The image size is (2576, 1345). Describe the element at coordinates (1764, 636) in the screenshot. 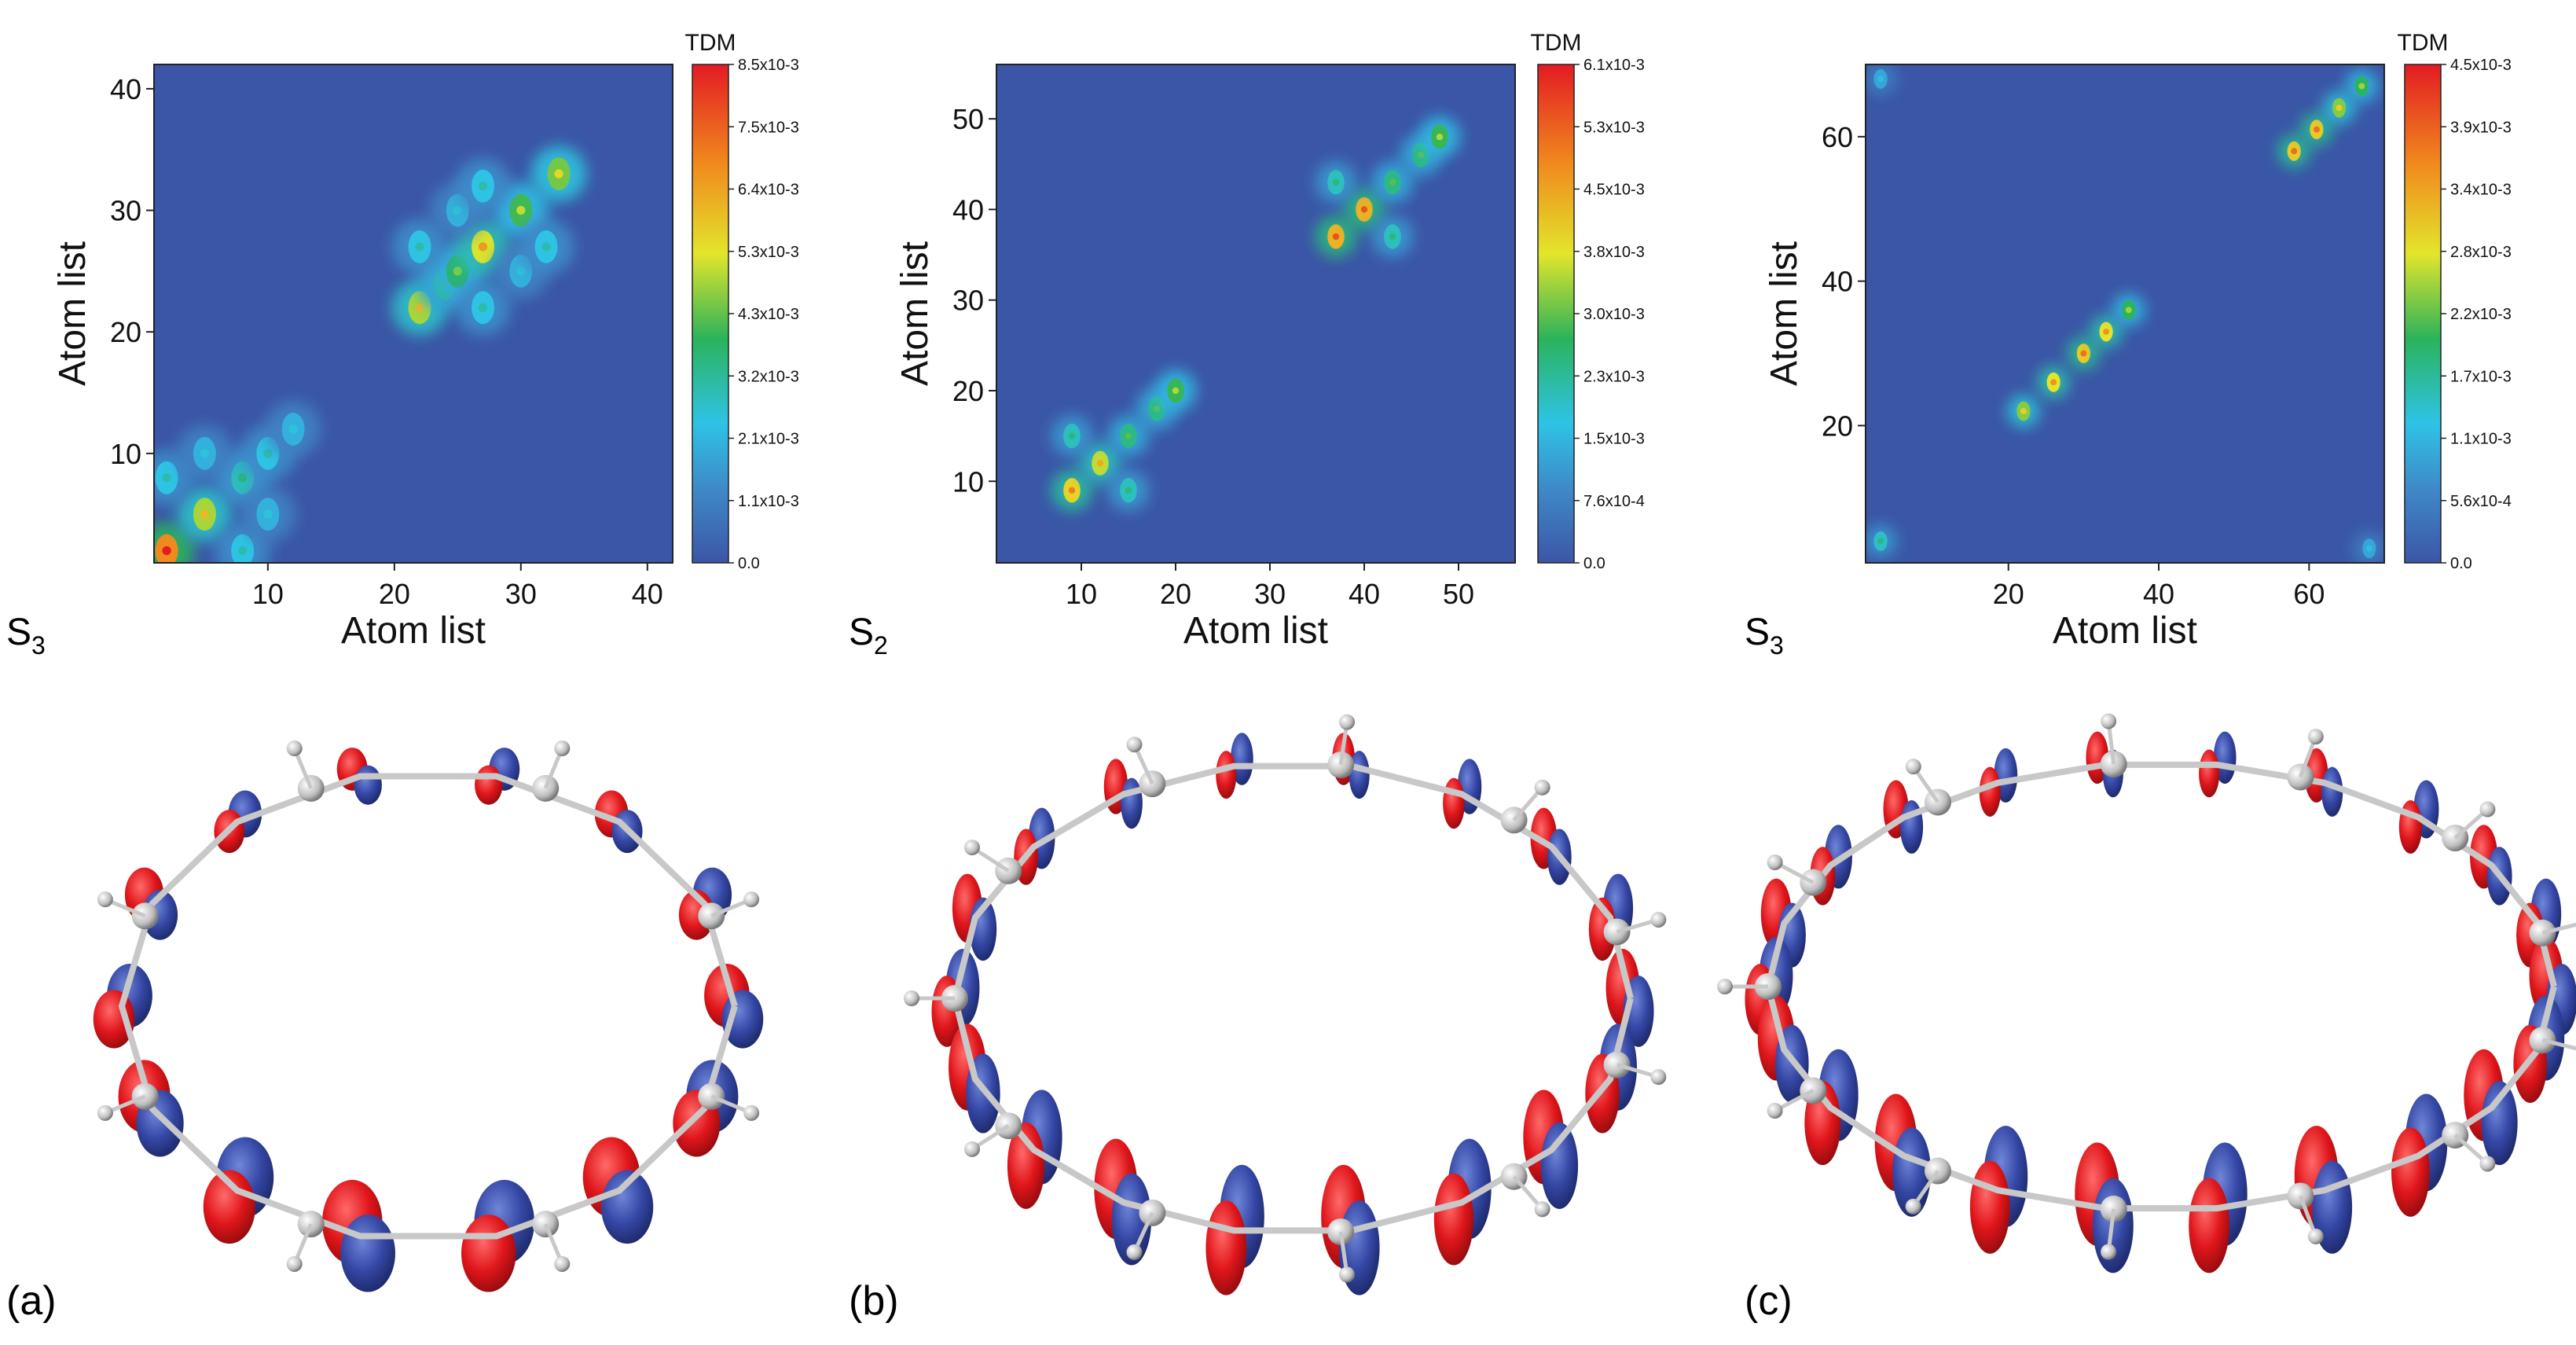

I see `state-label-c: S3` at that location.